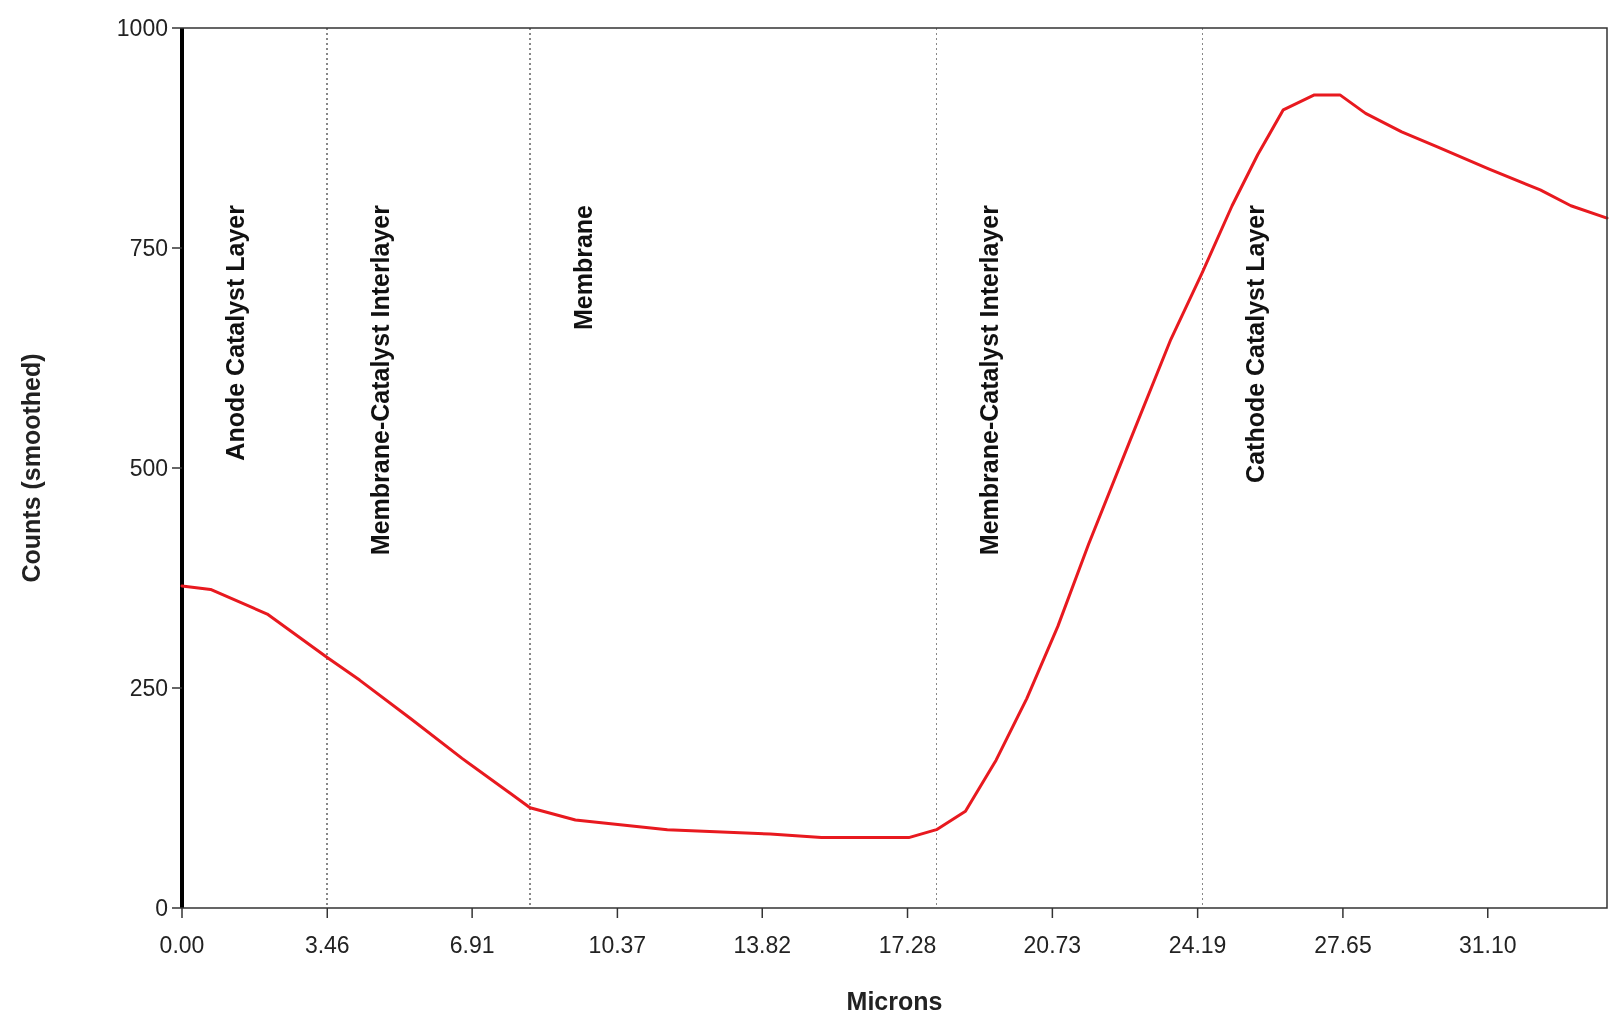  Describe the element at coordinates (1487, 945) in the screenshot. I see `x-tick-label: 31.10` at that location.